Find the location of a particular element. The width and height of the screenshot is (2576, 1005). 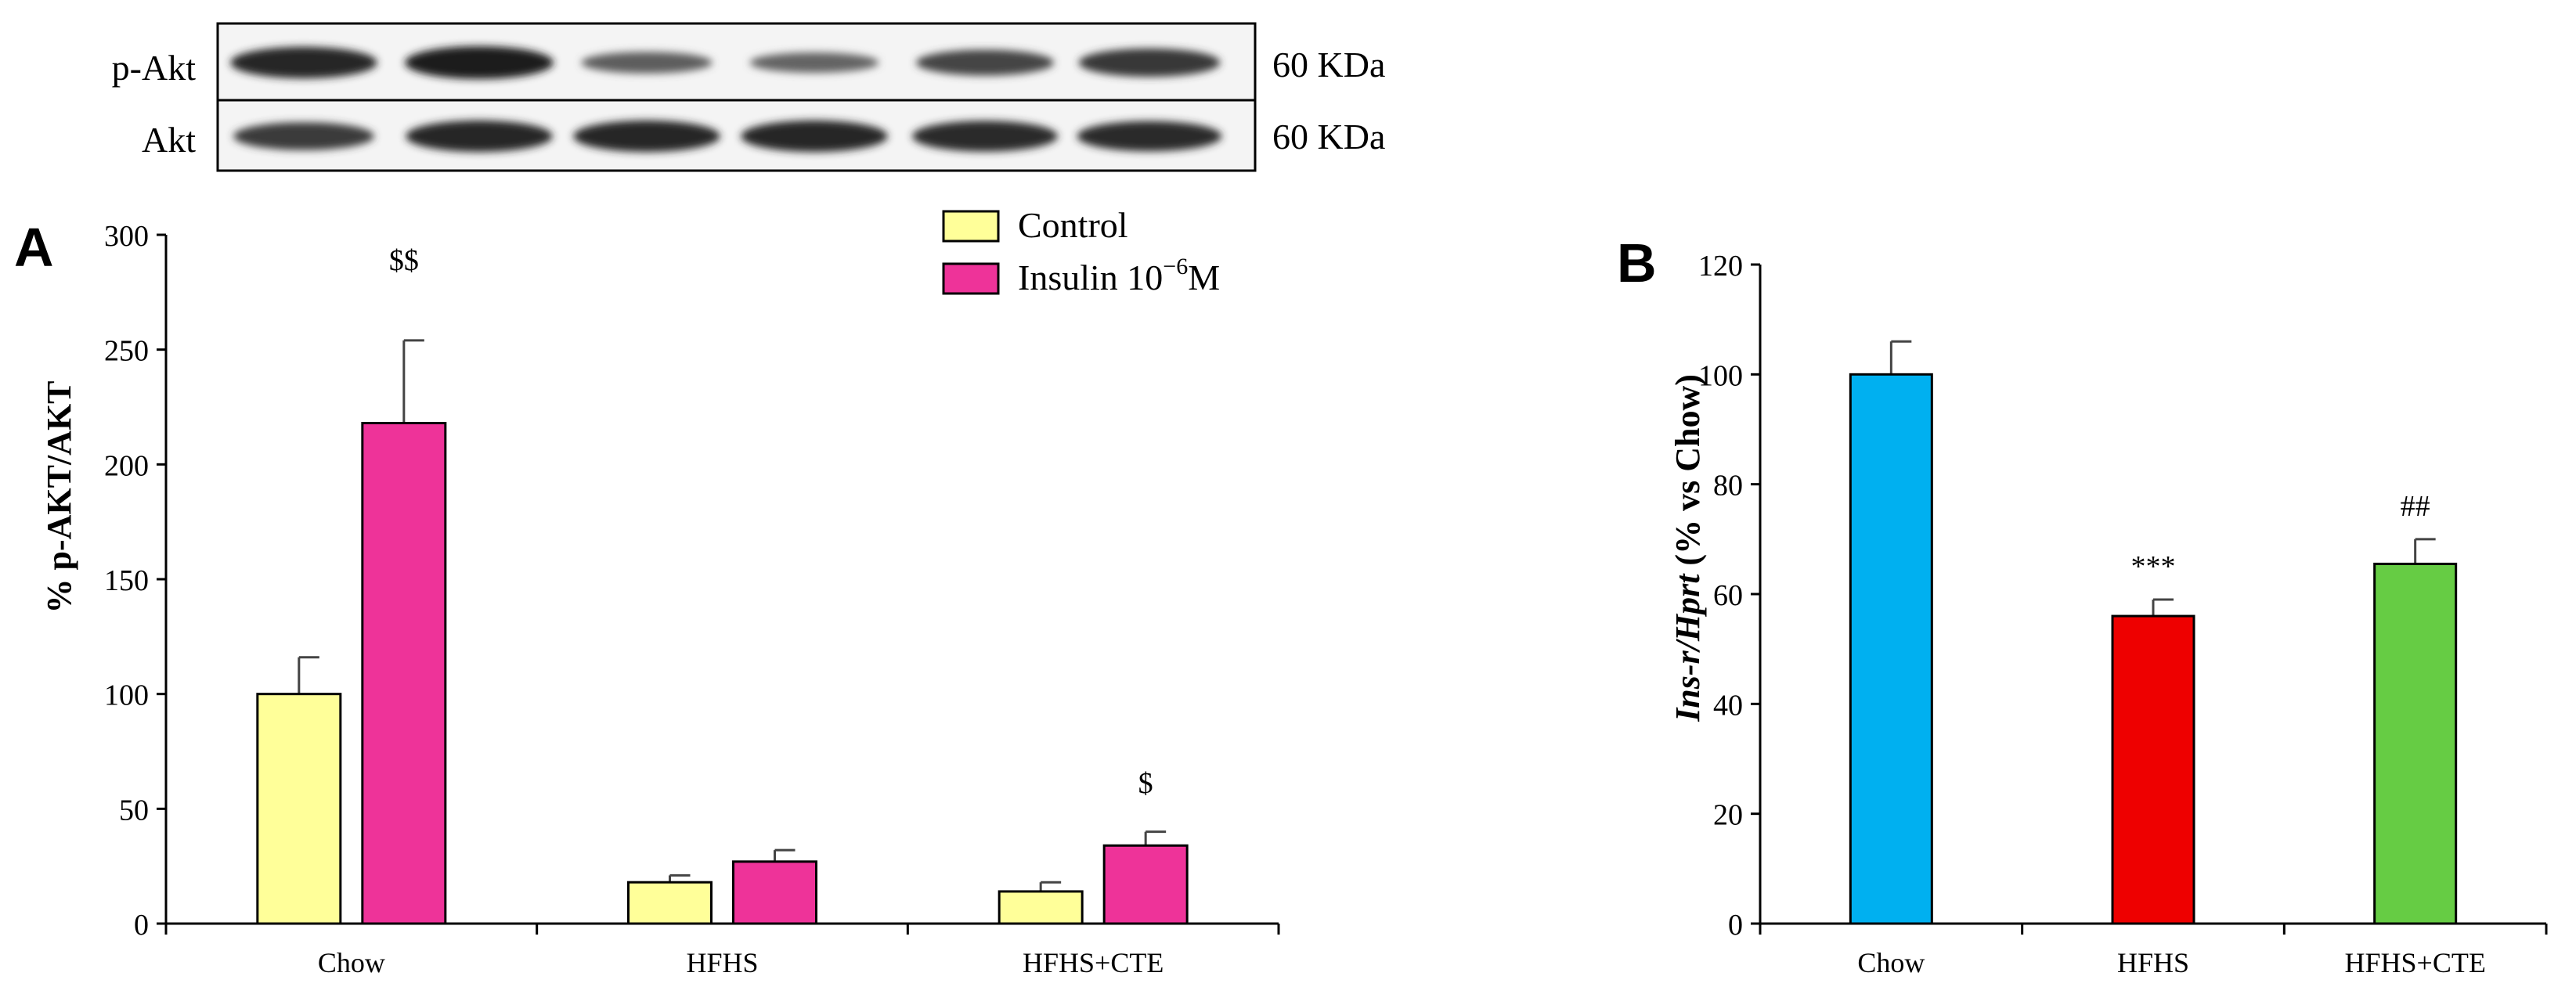

annotations: *** ## is located at coordinates (2280, 536).